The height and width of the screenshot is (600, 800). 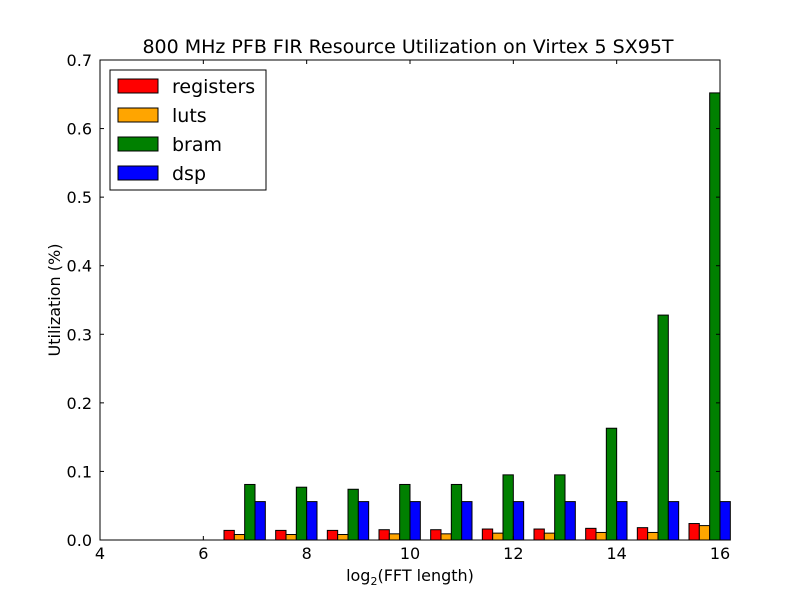 I want to click on legend-label-registers: registers, so click(x=213, y=87).